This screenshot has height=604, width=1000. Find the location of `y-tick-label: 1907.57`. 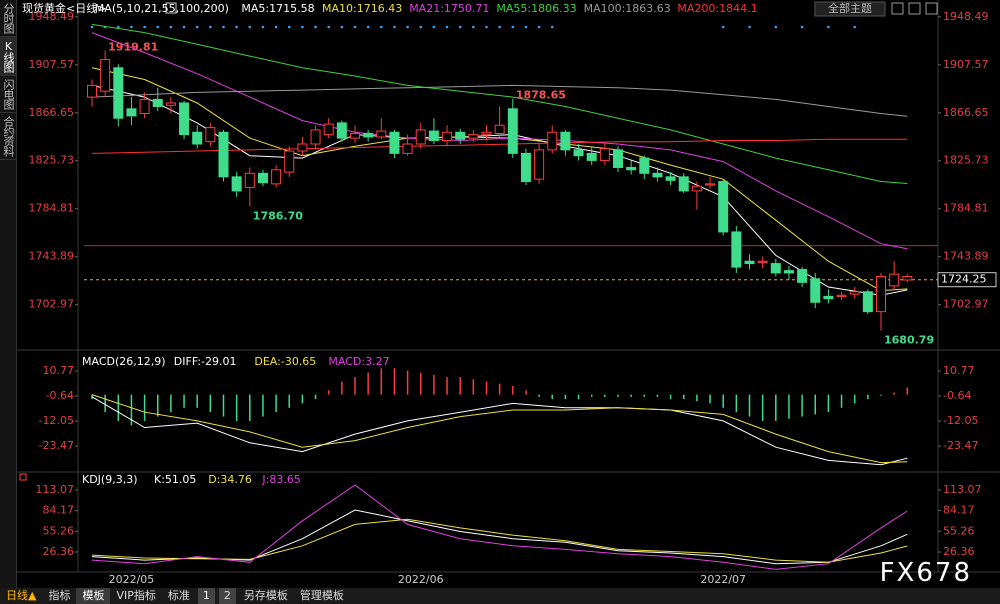

y-tick-label: 1907.57 is located at coordinates (966, 64).